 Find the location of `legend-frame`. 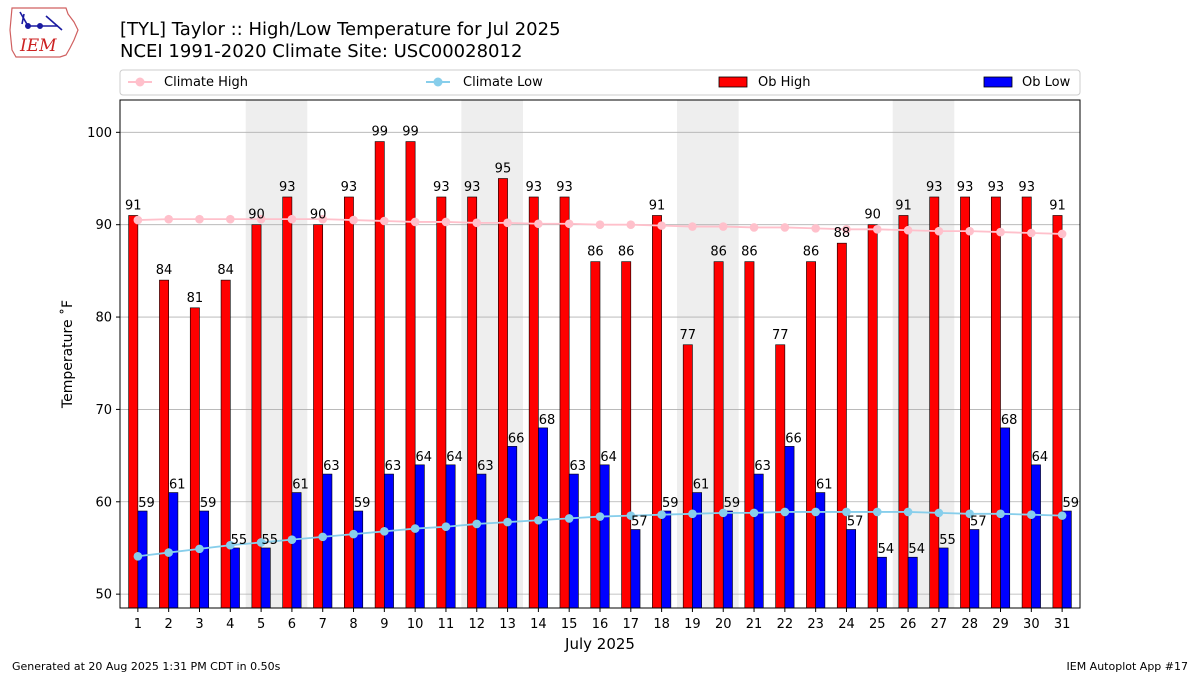

legend-frame is located at coordinates (600, 82).